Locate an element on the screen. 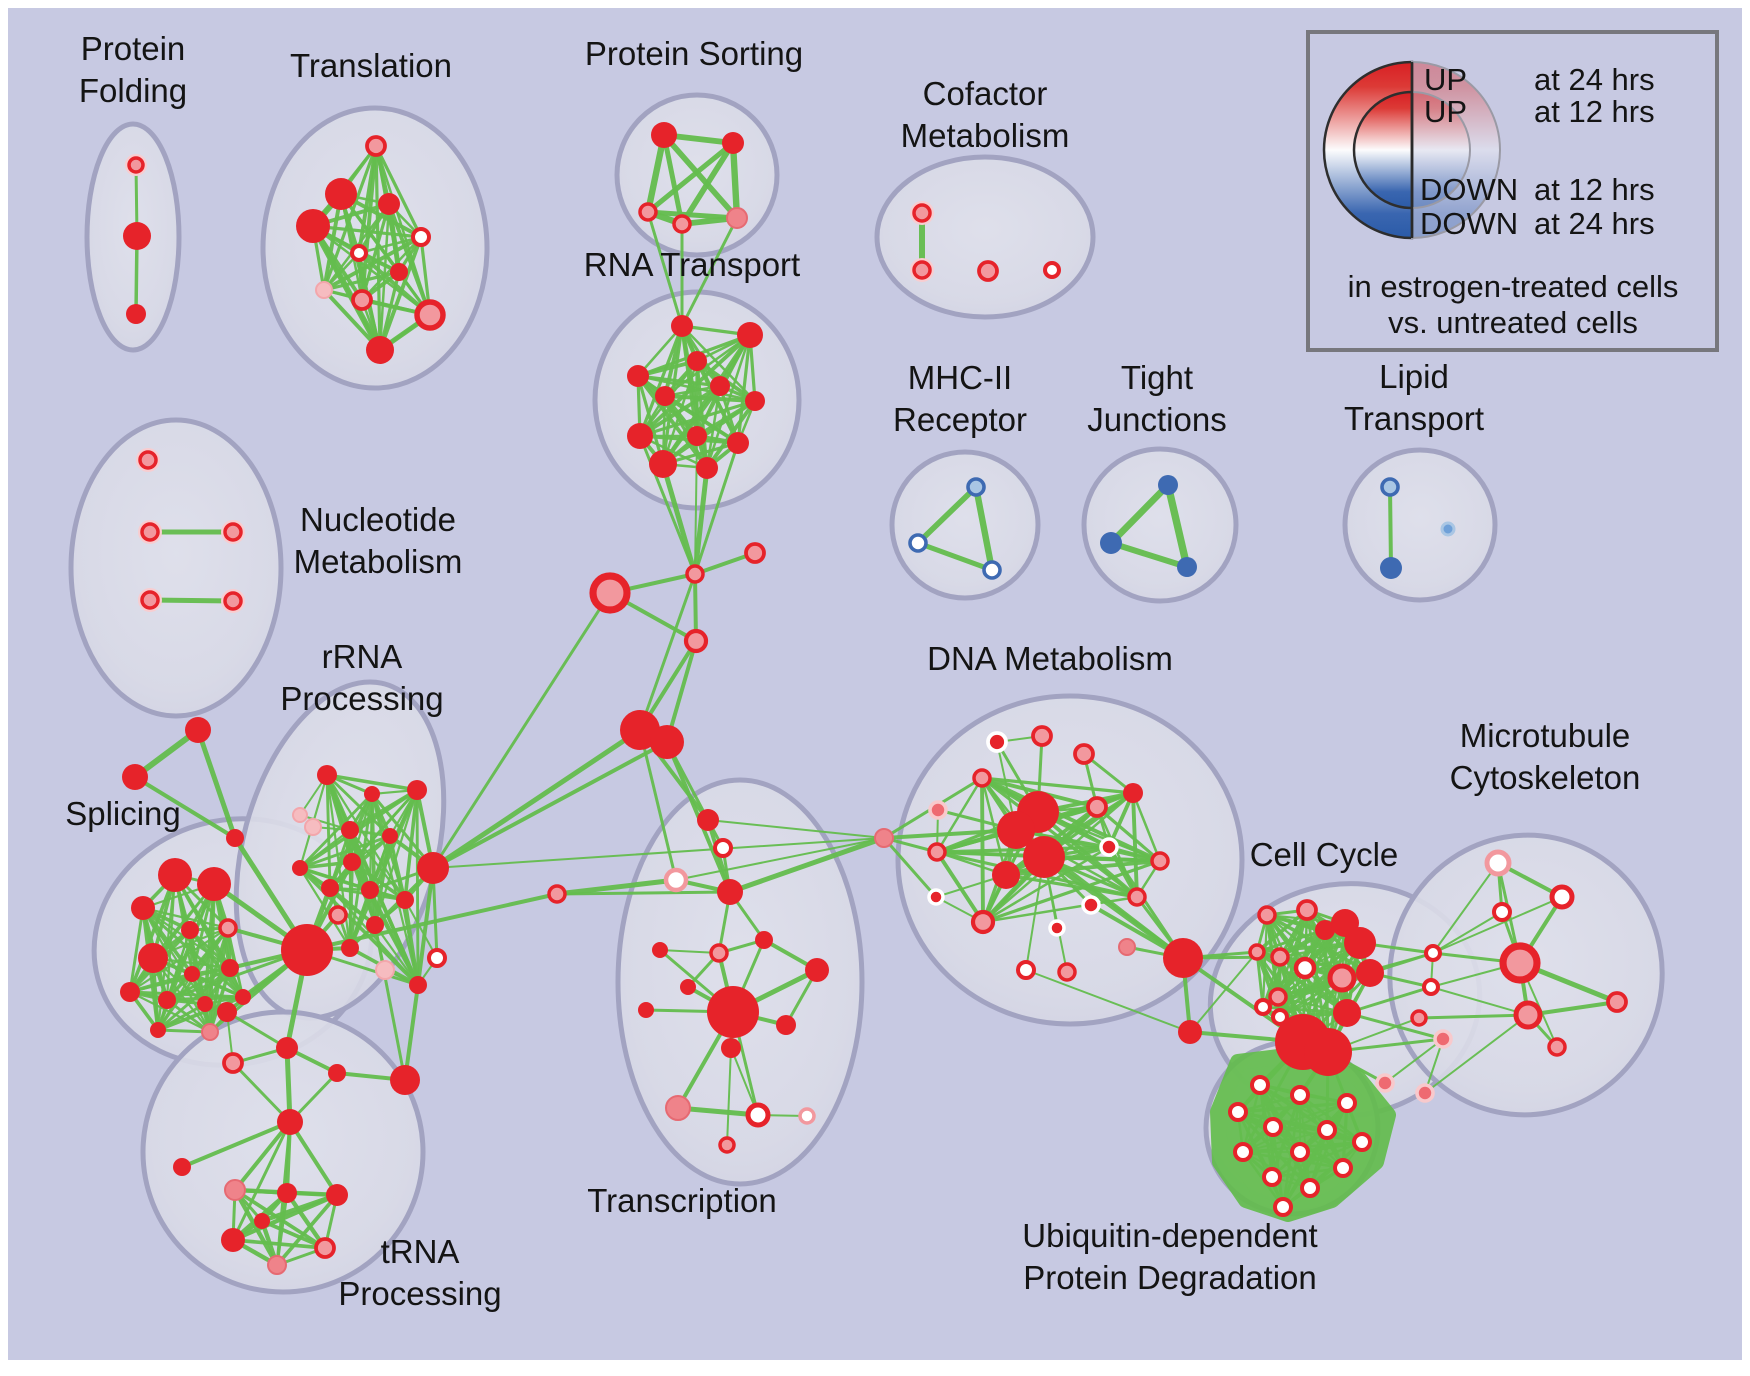 The width and height of the screenshot is (1750, 1376). cluster-label: MHC-II Receptor is located at coordinates (960, 398).